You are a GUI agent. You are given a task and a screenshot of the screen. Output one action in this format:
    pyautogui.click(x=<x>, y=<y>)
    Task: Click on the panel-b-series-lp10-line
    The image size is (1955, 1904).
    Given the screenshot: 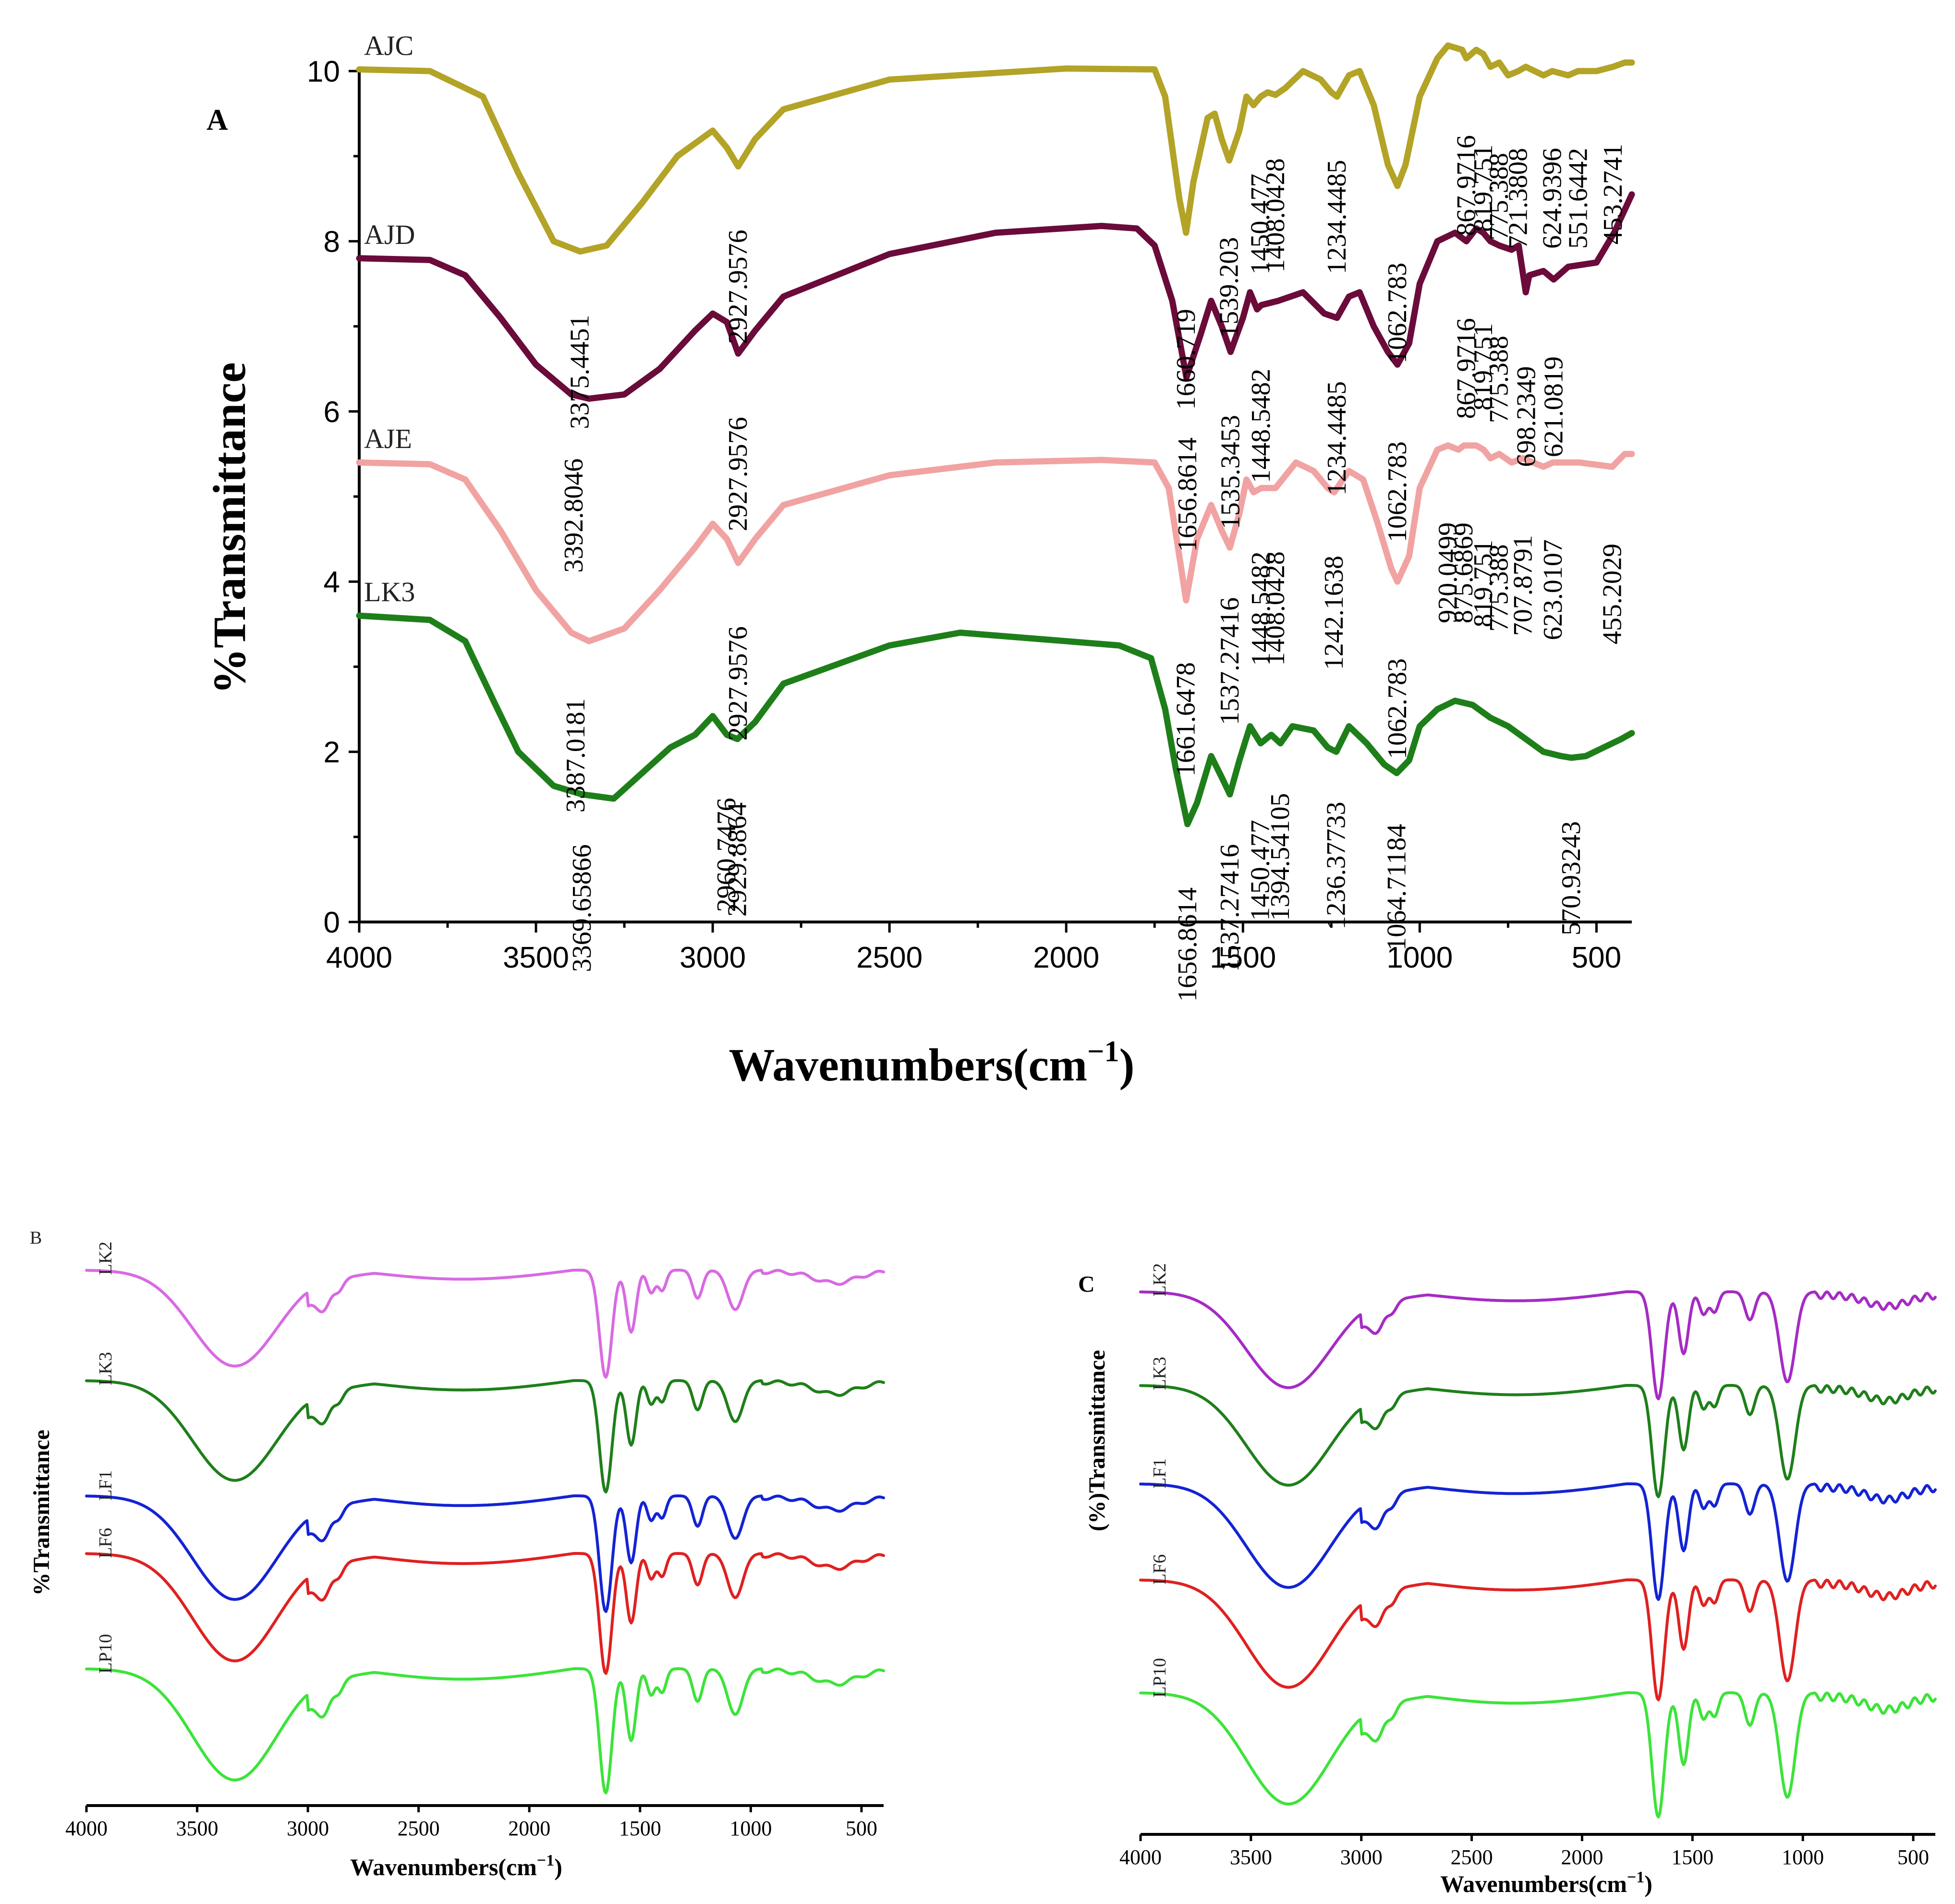 What is the action you would take?
    pyautogui.click(x=485, y=1731)
    